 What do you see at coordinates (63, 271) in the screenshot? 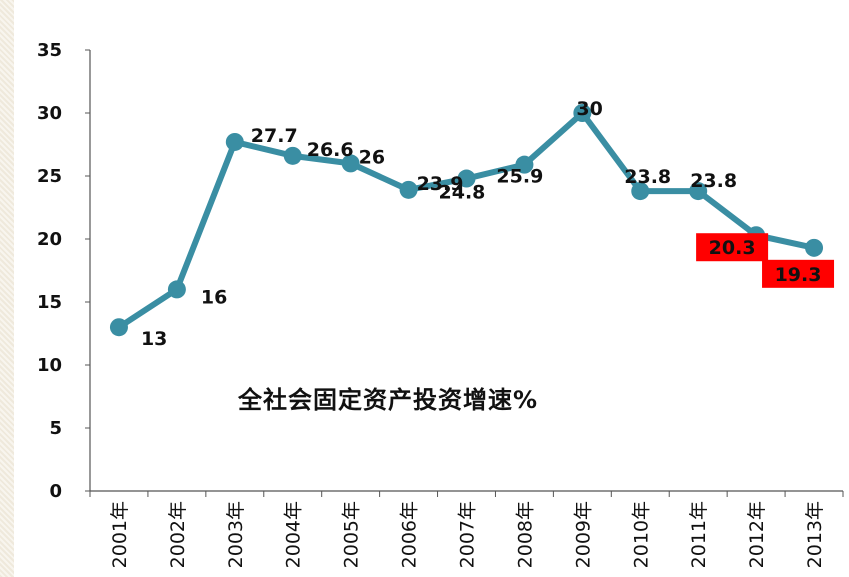
I see `y-axis-ticks: 0 5 10 15 20 25 30 35` at bounding box center [63, 271].